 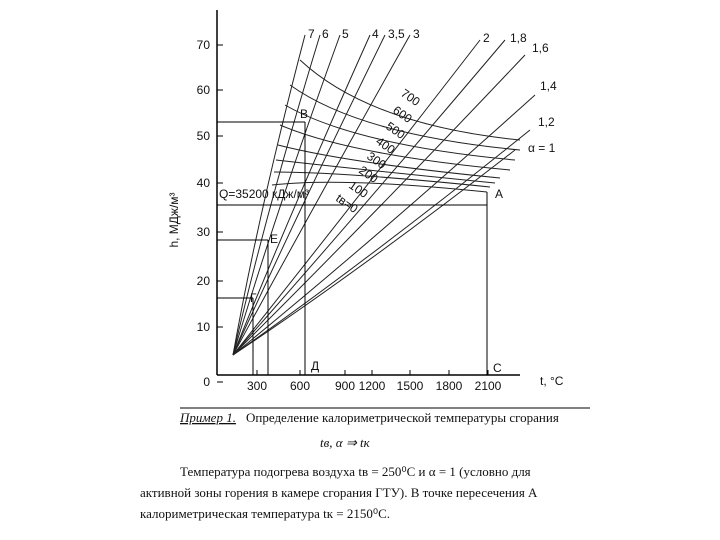 What do you see at coordinates (345, 442) in the screenshot?
I see `formula: tв, α ⇒ tк` at bounding box center [345, 442].